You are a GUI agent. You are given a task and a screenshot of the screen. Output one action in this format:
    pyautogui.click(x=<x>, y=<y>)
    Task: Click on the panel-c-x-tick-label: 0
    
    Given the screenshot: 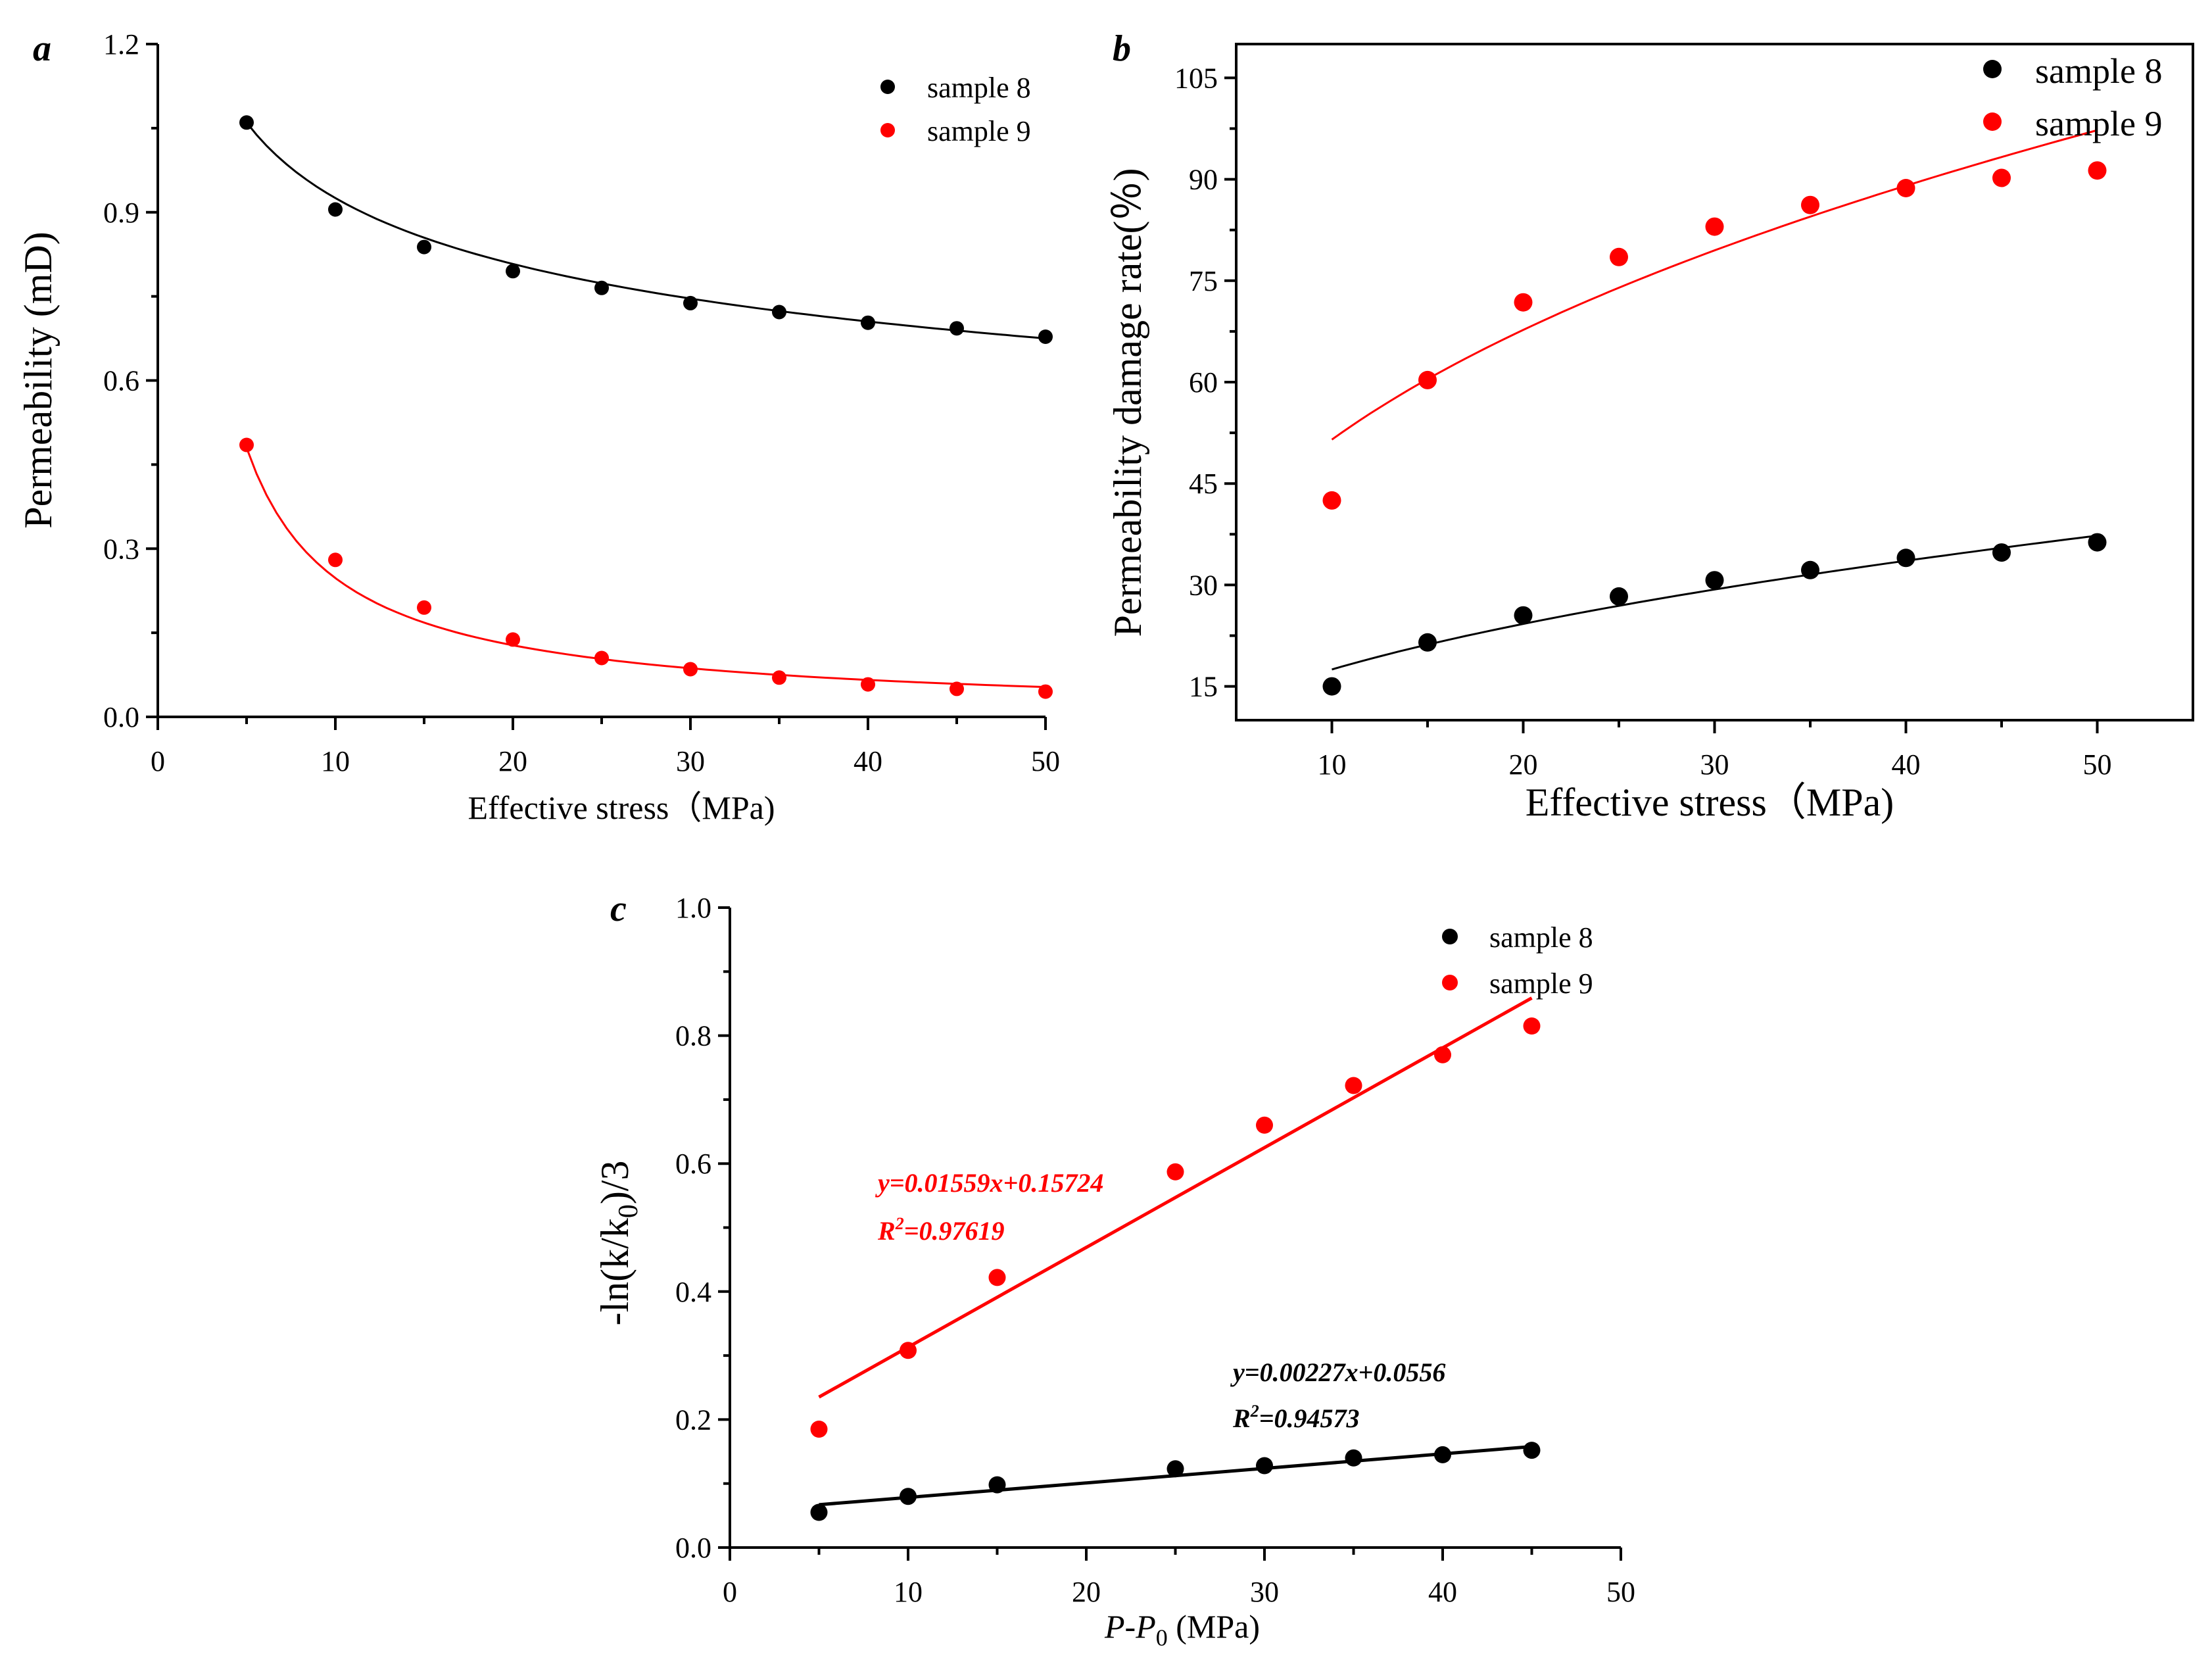 What is the action you would take?
    pyautogui.click(x=730, y=1592)
    